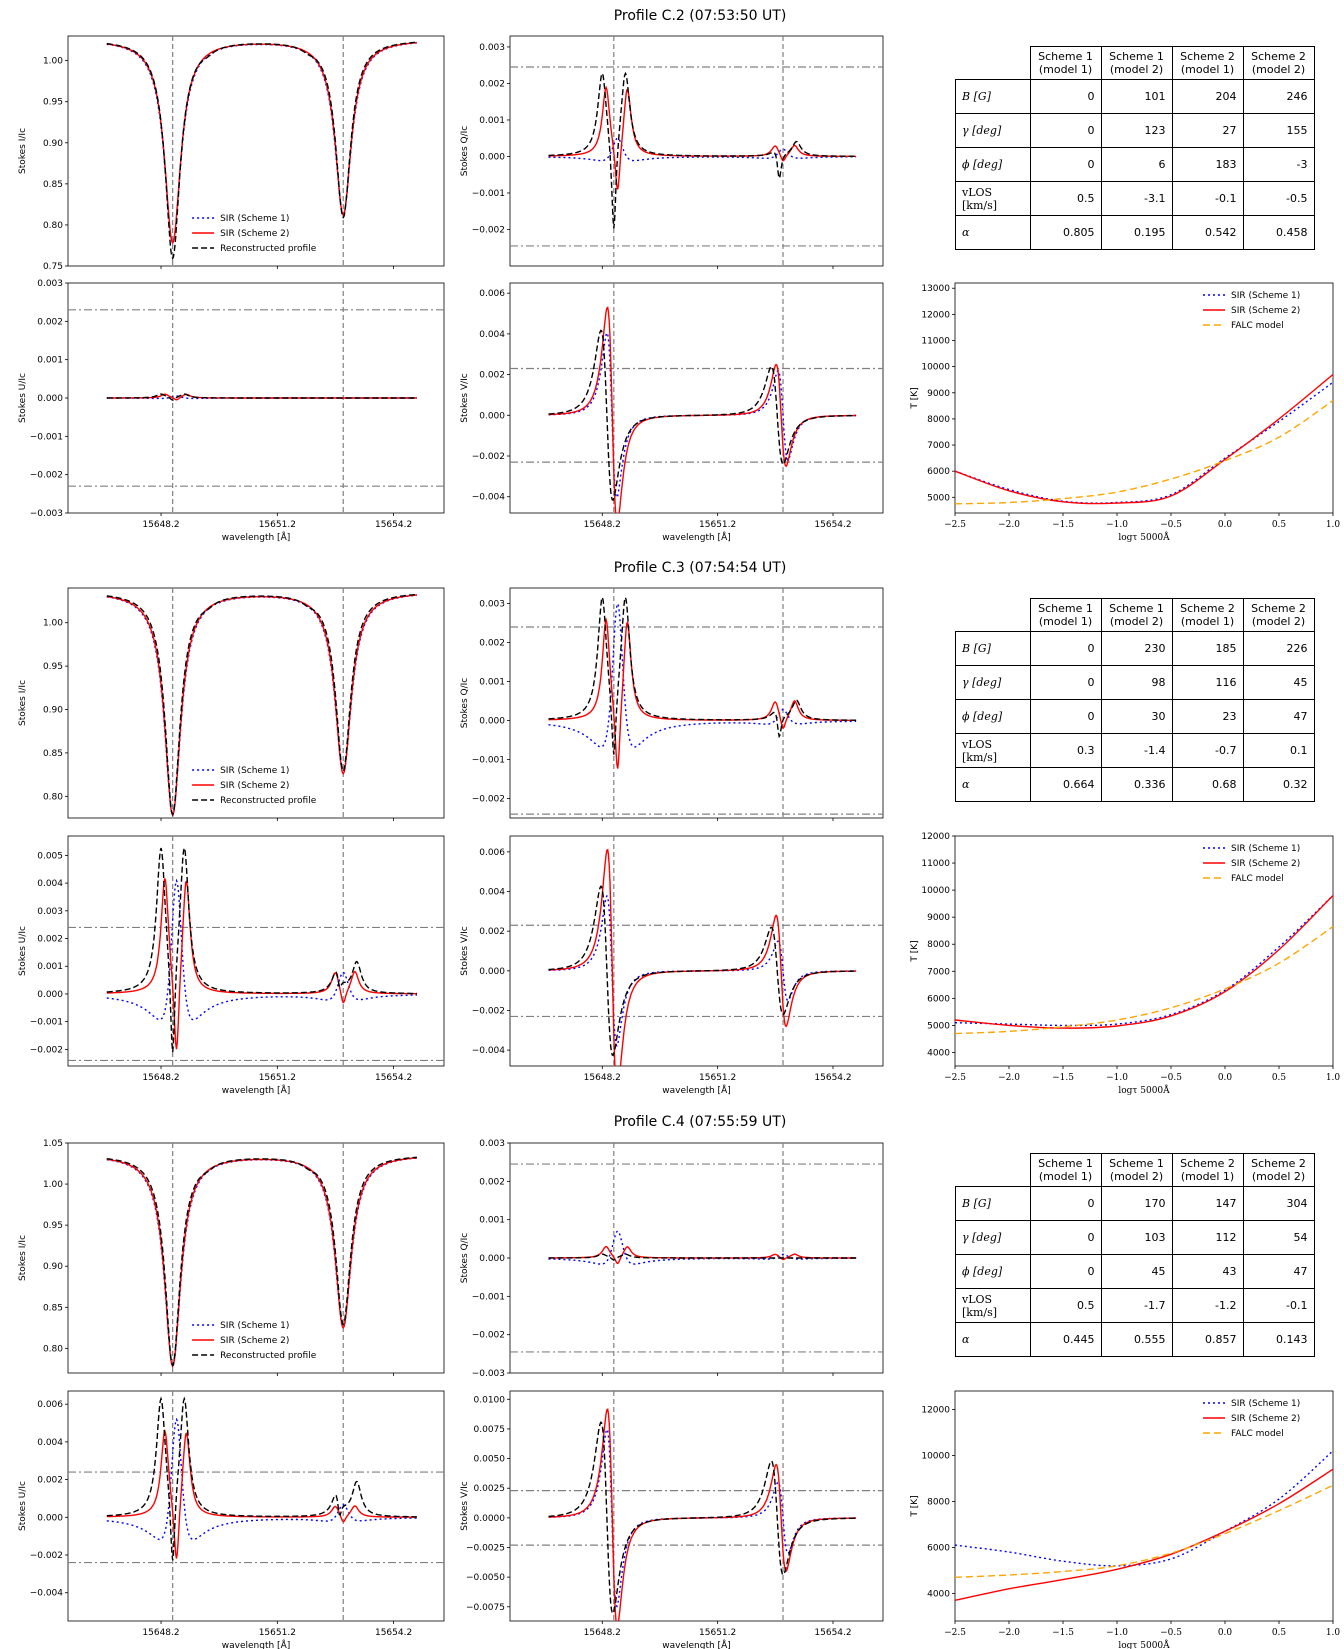 The height and width of the screenshot is (1649, 1344). I want to click on table-cell: -1.2, so click(1207, 1305).